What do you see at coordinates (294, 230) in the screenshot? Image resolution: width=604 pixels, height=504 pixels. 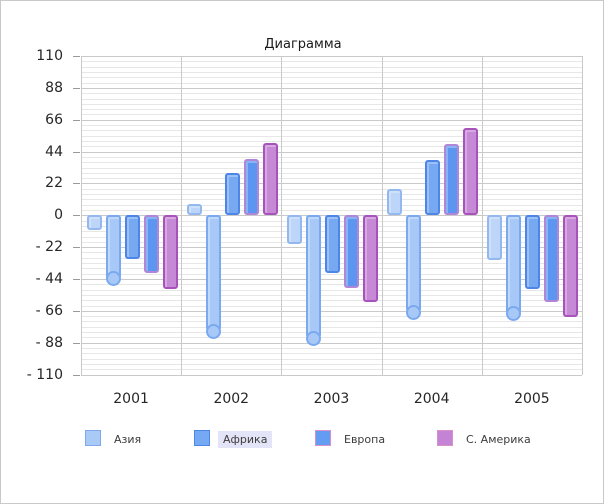 I see `bar-series1-2003` at bounding box center [294, 230].